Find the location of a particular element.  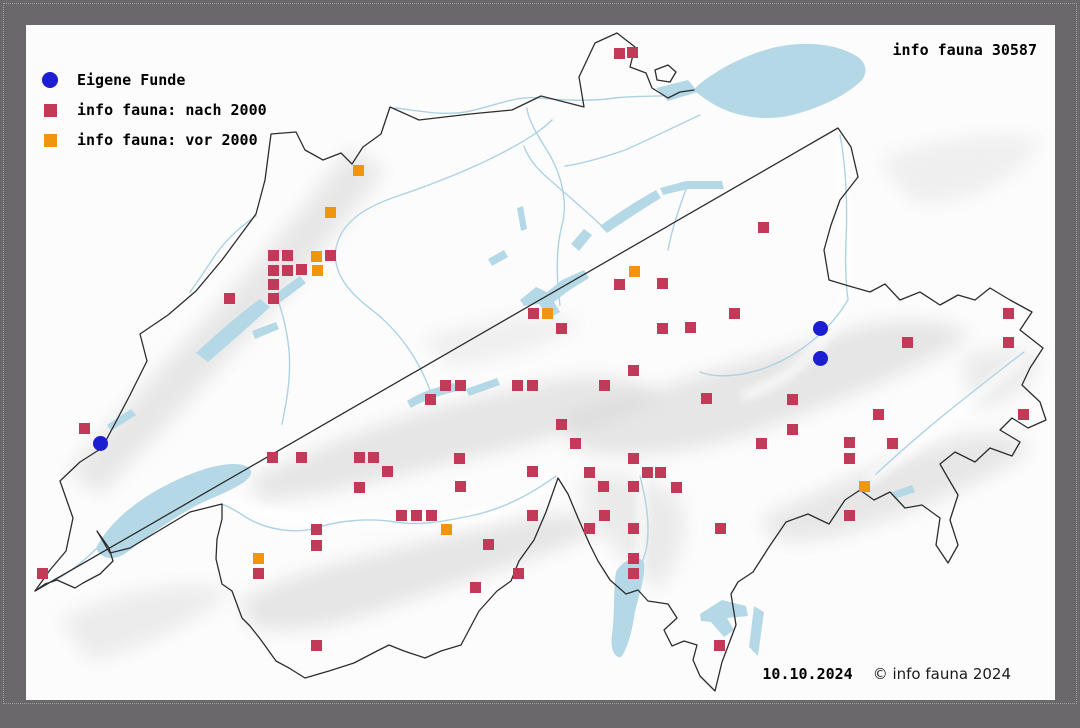

map-title: info fauna 30587 is located at coordinates (965, 50).